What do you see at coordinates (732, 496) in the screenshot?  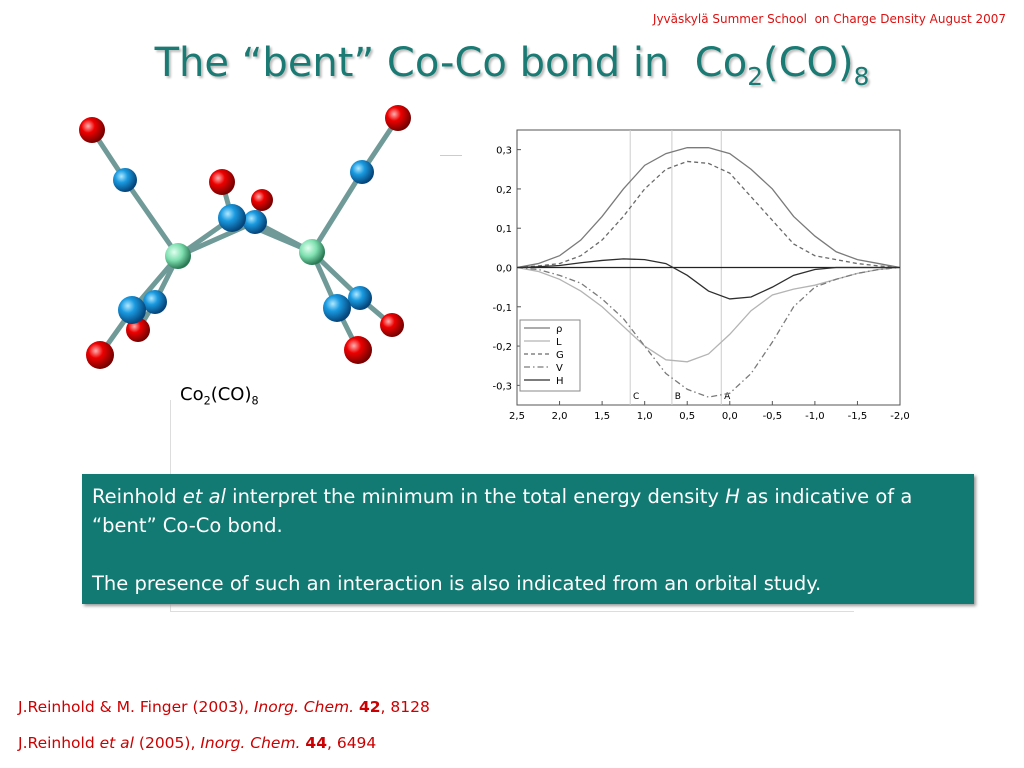 I see `text: H` at bounding box center [732, 496].